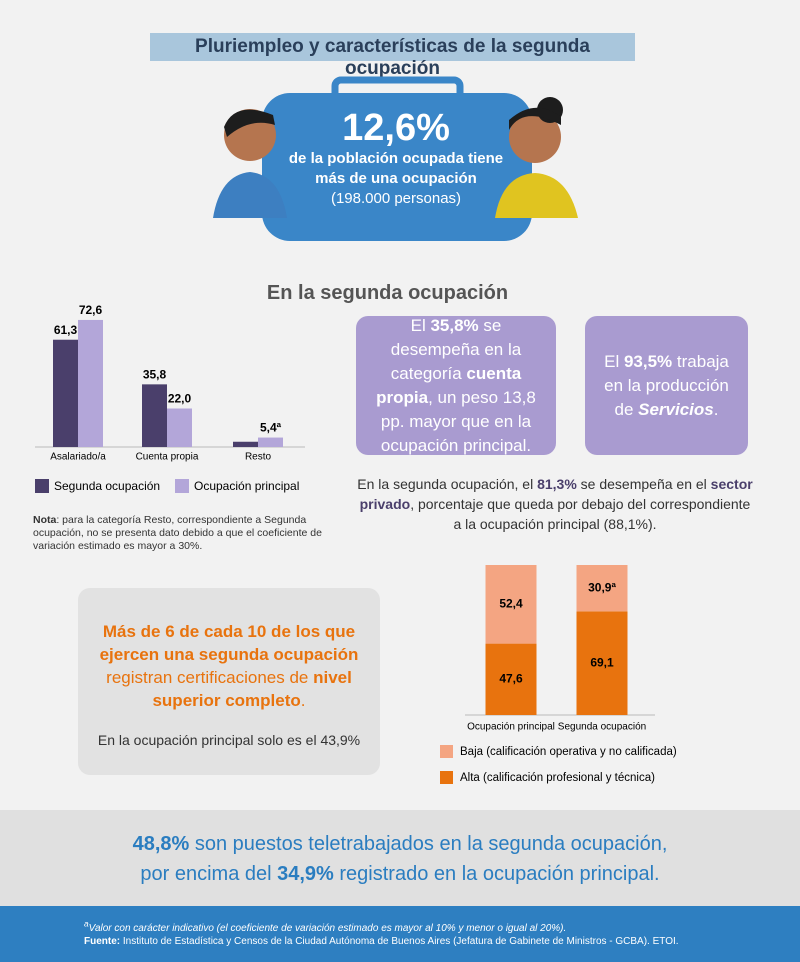  I want to click on person-right-head, so click(535, 137).